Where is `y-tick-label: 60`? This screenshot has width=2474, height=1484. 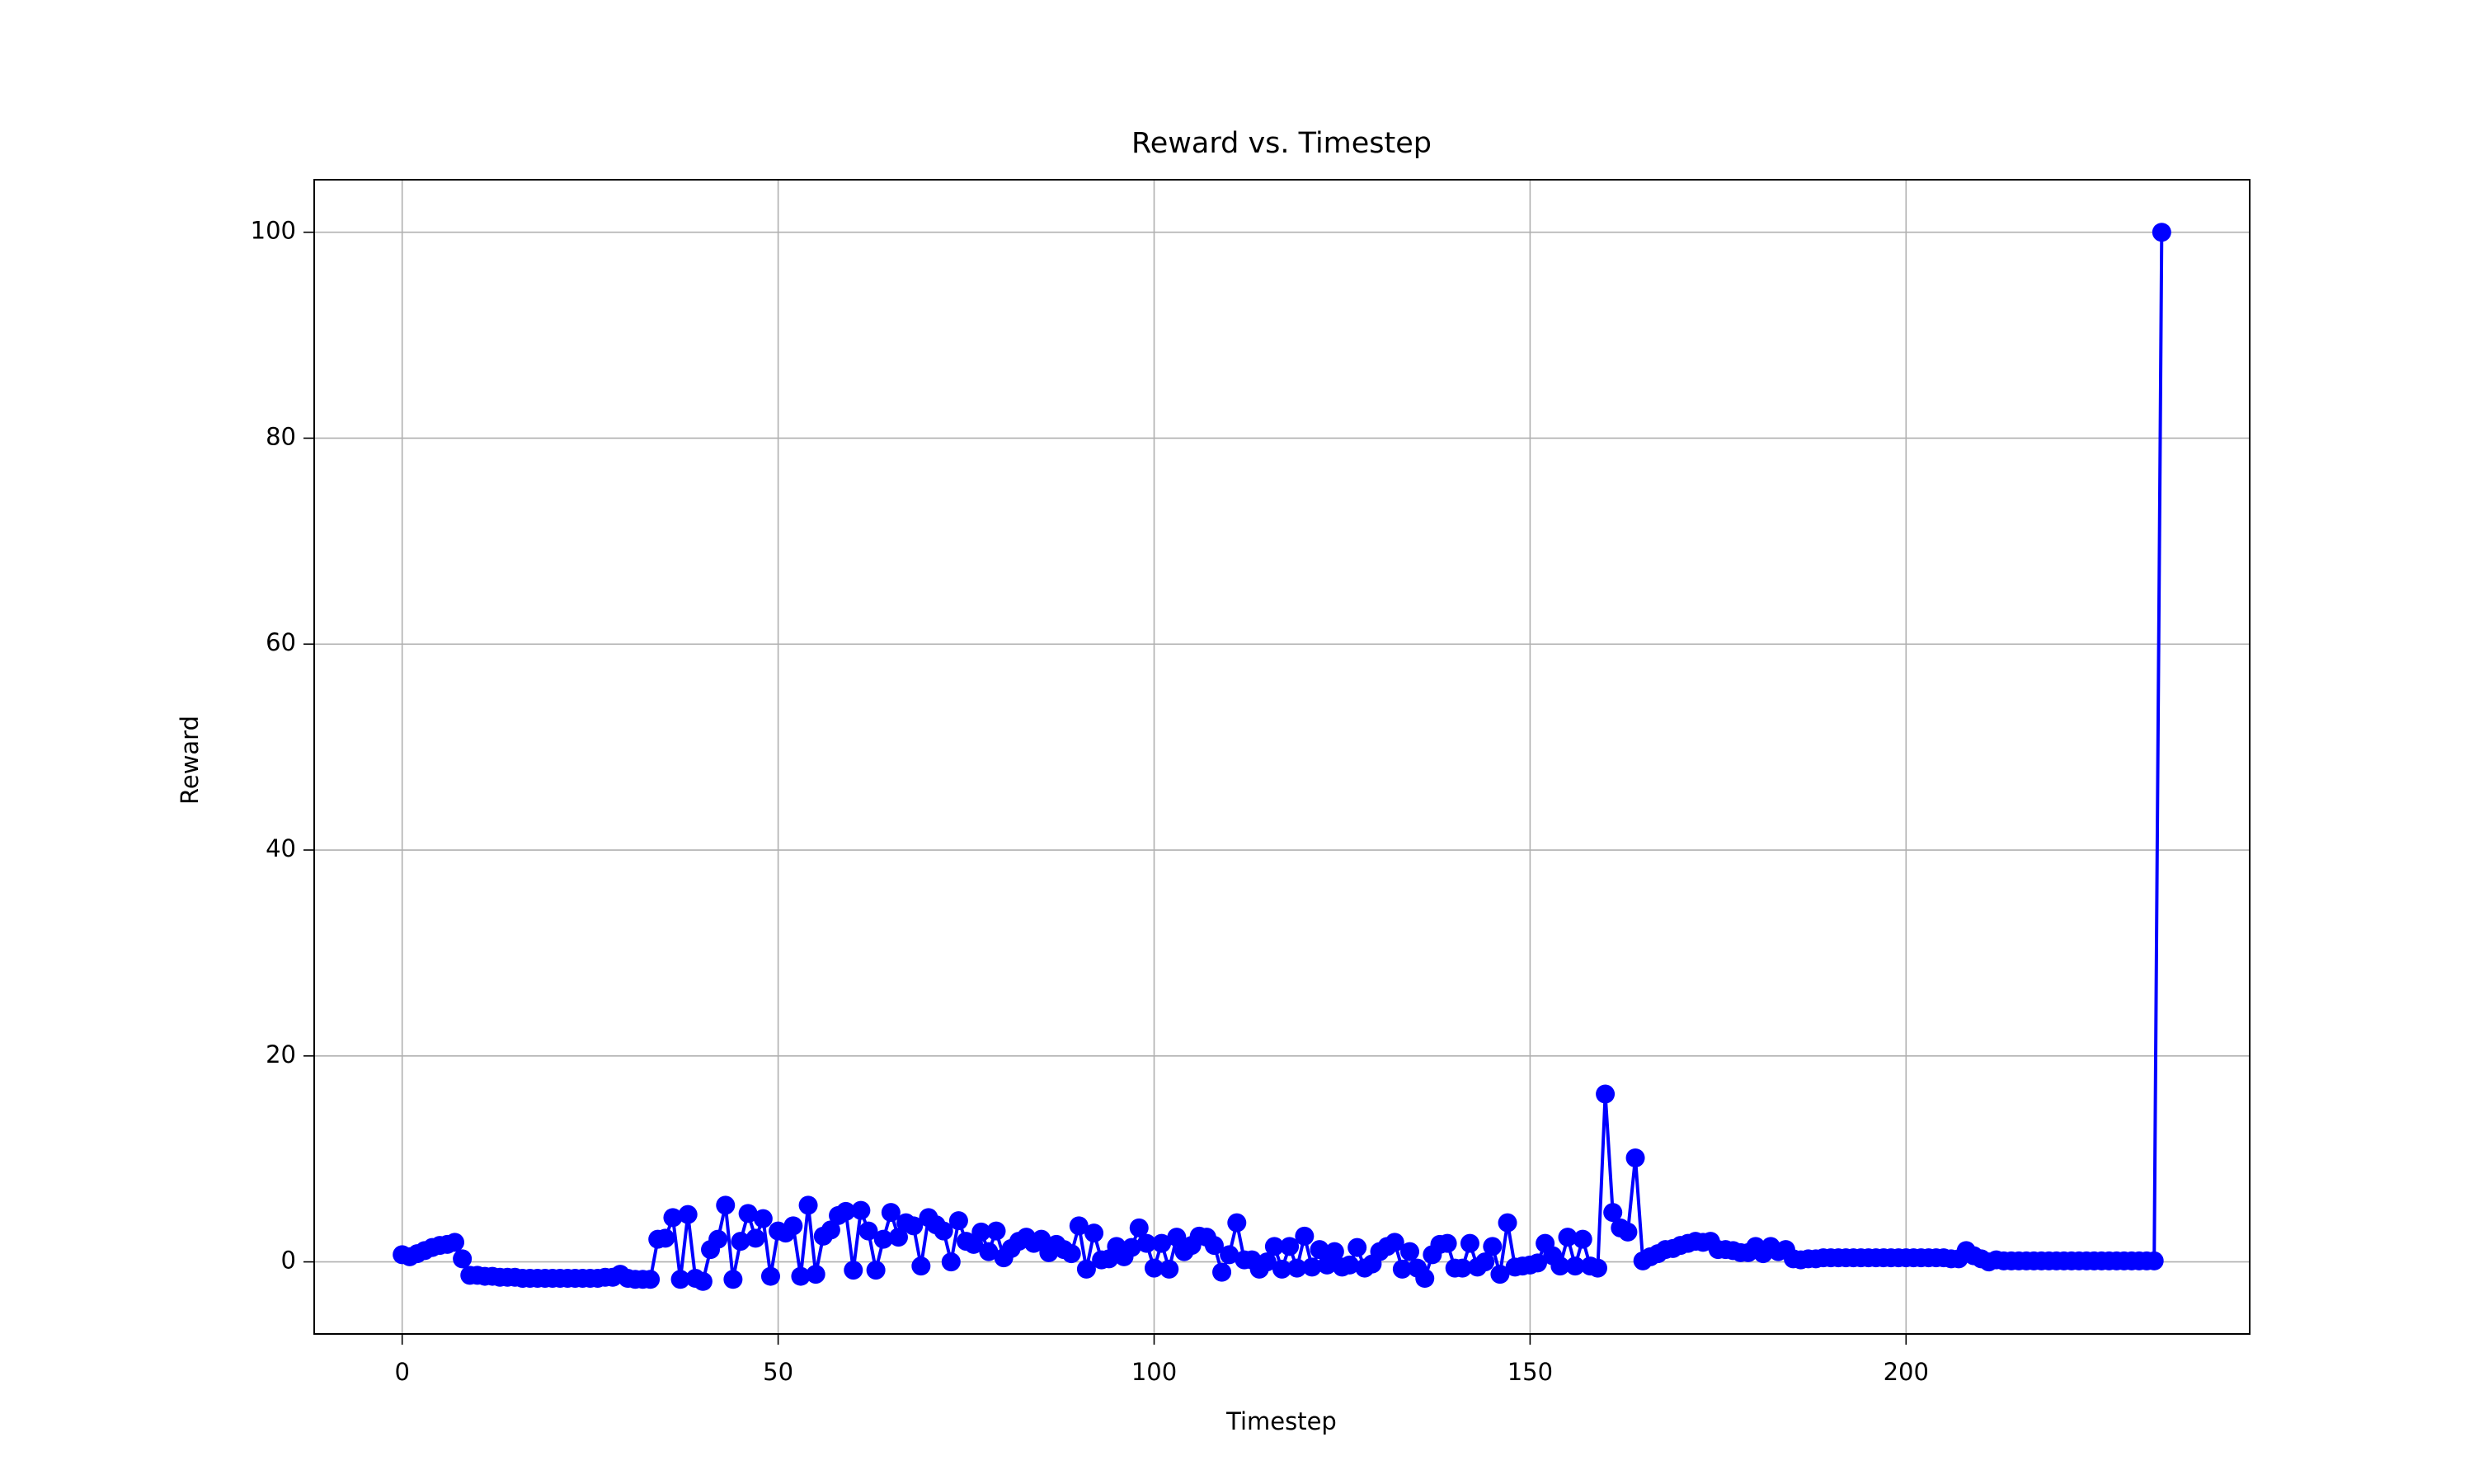 y-tick-label: 60 is located at coordinates (281, 642).